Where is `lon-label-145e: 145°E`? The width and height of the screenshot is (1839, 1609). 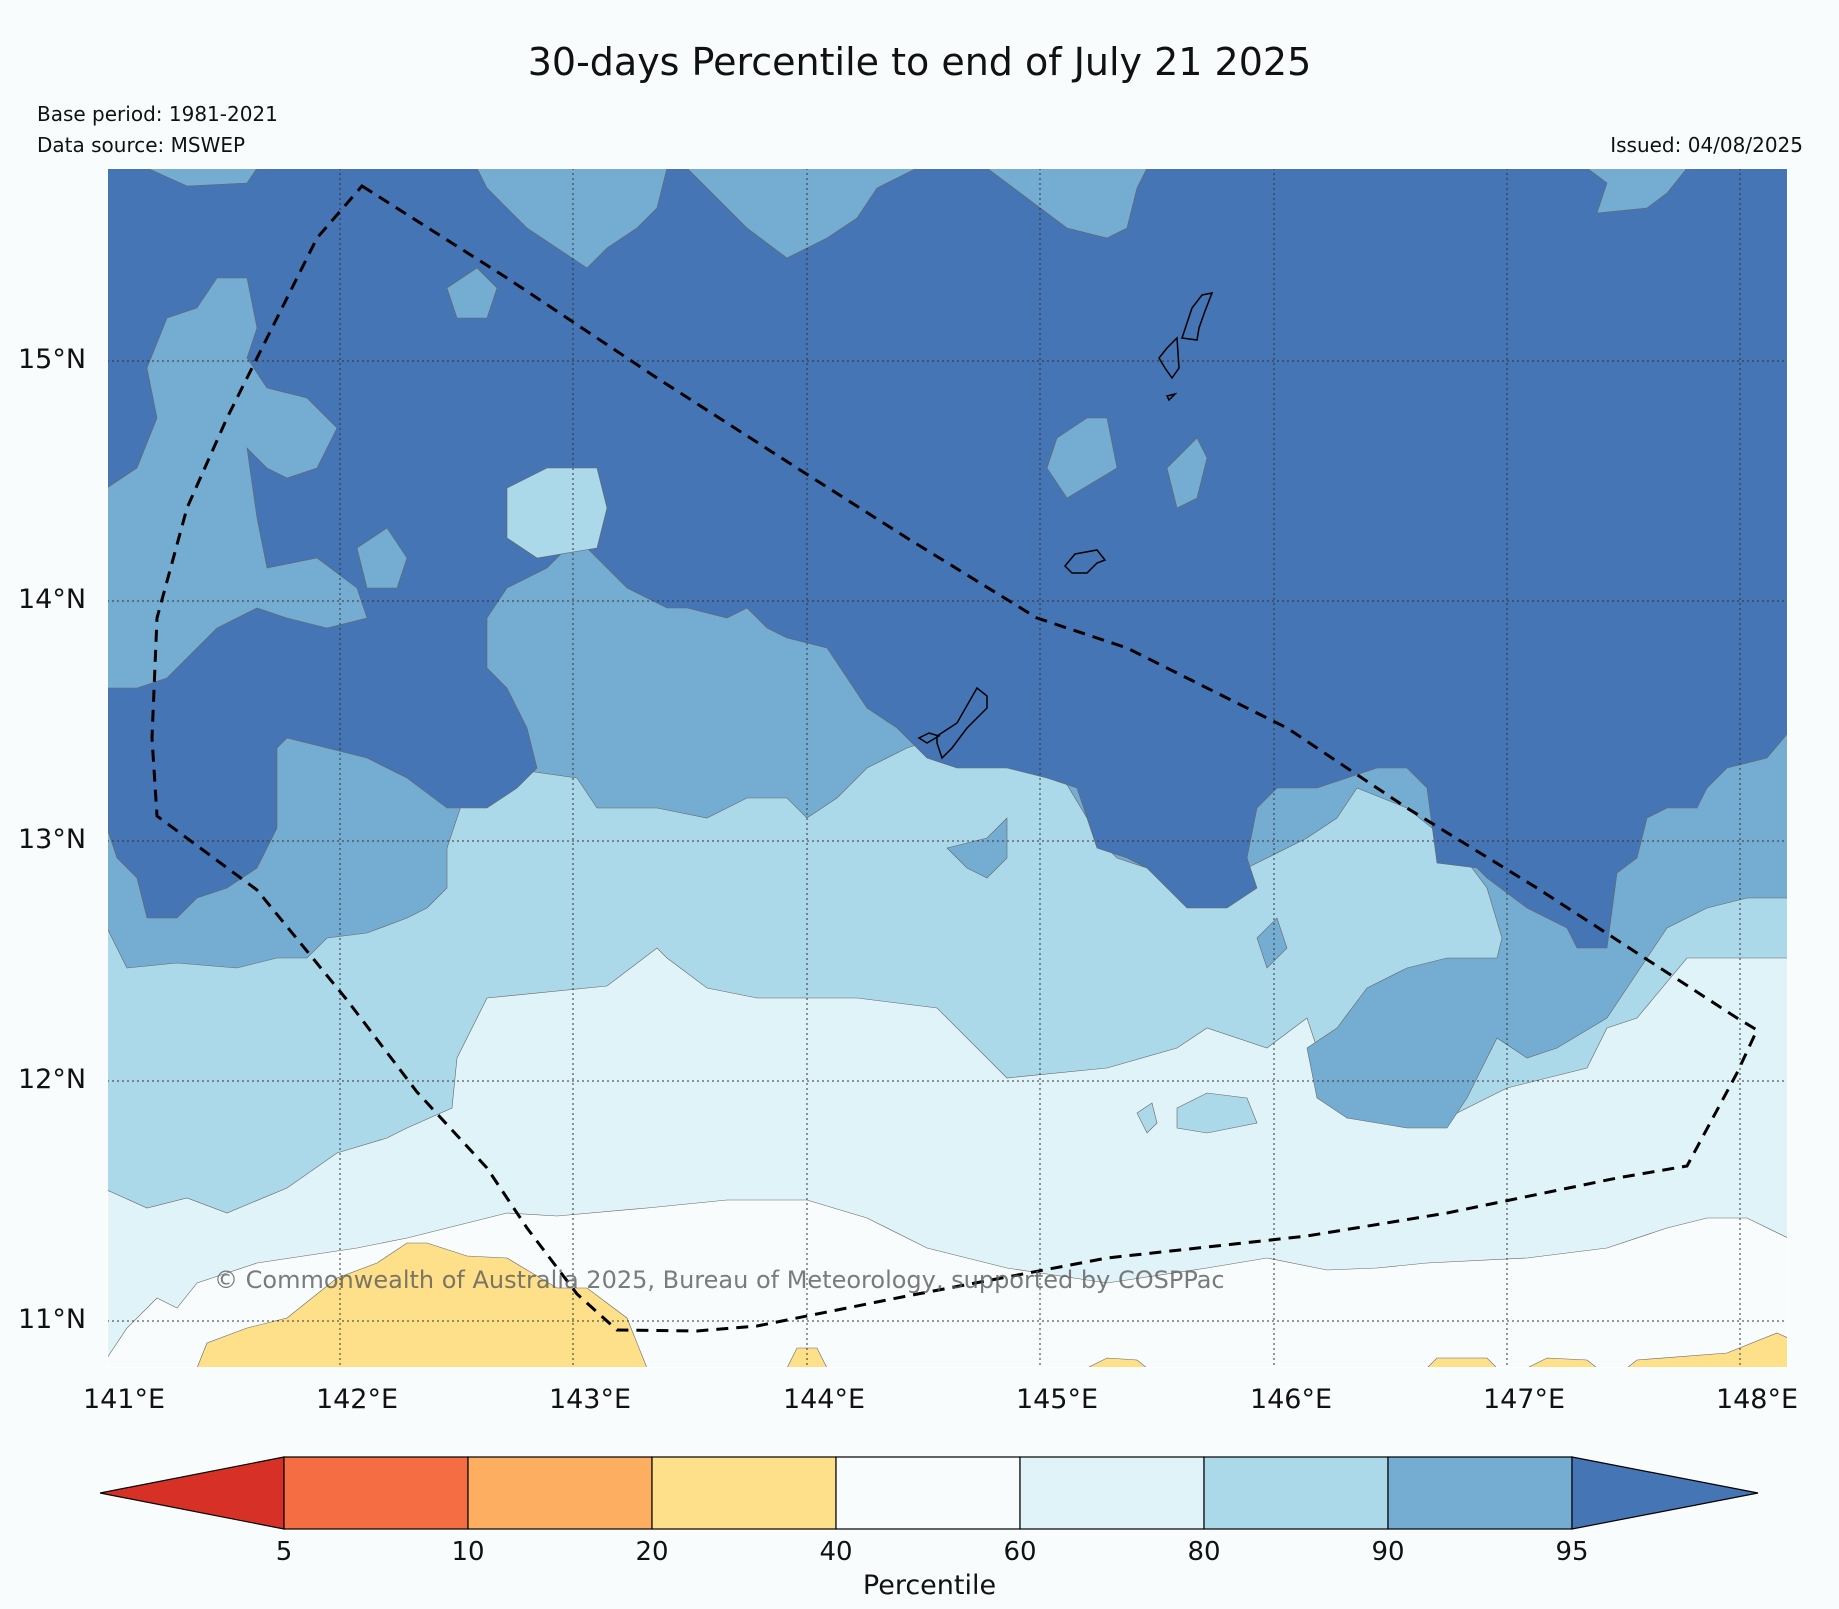
lon-label-145e: 145°E is located at coordinates (1057, 1399).